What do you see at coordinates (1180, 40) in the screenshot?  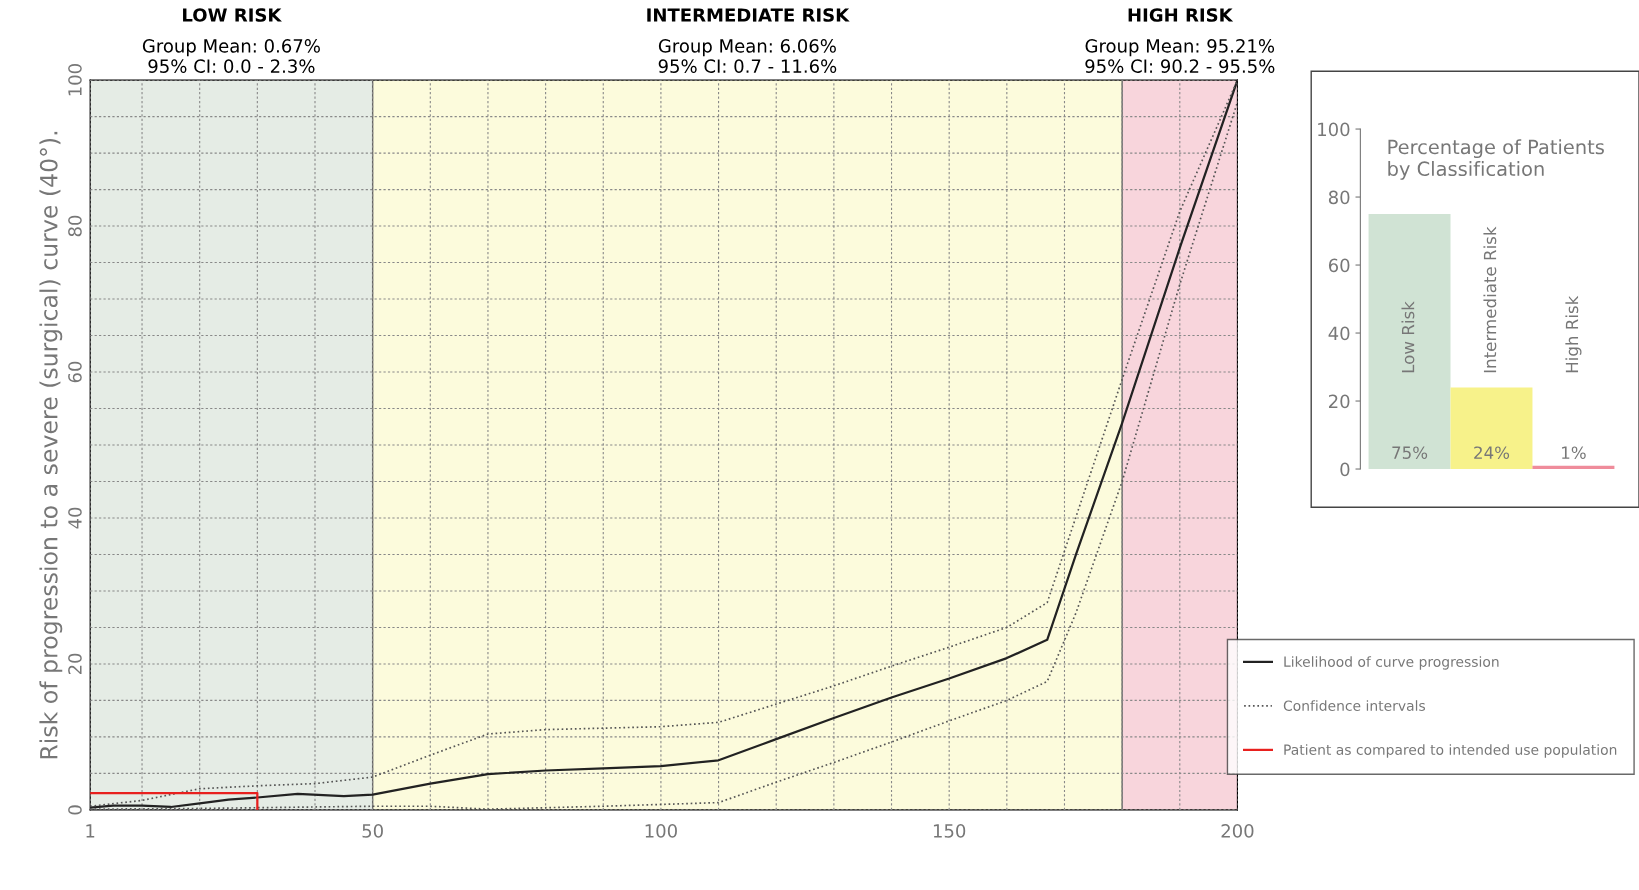 I see `band-label: HIGH RISK Group Mean: 95.21% 95% CI: 90.2 - 95.5%` at bounding box center [1180, 40].